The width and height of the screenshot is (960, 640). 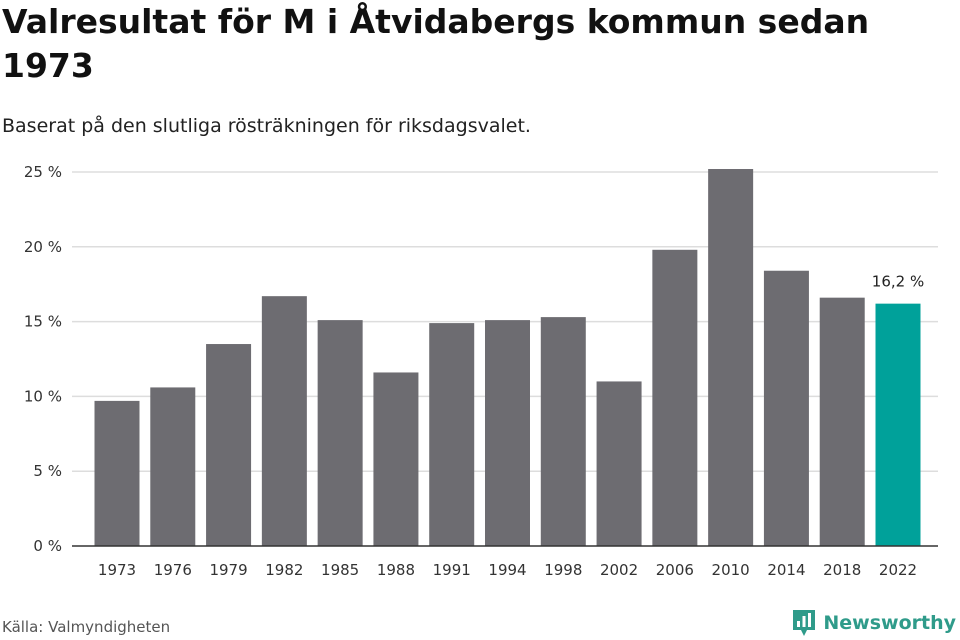 I want to click on bar-1991, so click(x=452, y=434).